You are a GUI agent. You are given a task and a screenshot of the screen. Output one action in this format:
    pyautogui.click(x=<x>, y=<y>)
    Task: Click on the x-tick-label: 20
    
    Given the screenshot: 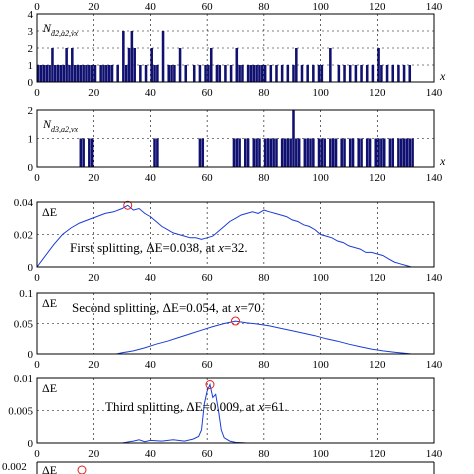 What is the action you would take?
    pyautogui.click(x=94, y=454)
    